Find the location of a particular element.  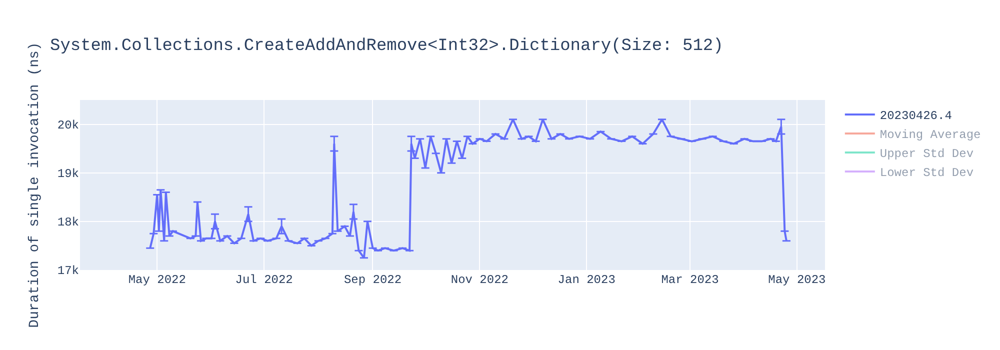

x-tick-label: Jul 2022 is located at coordinates (264, 280).